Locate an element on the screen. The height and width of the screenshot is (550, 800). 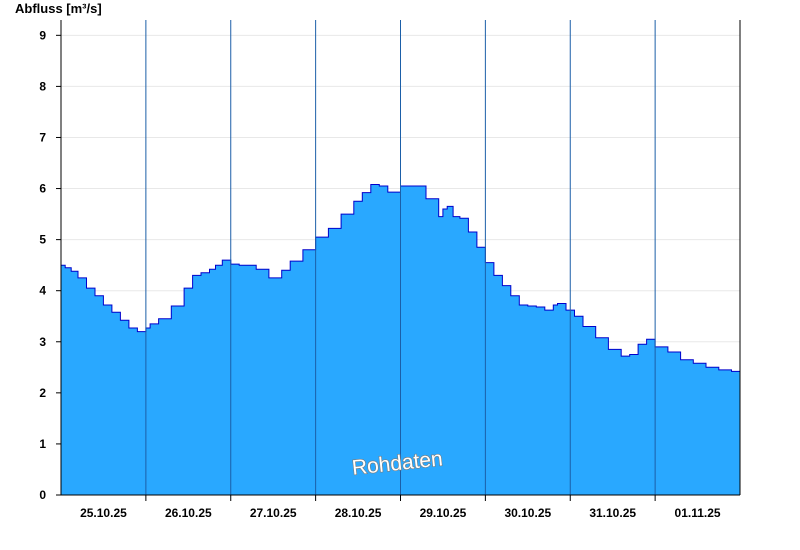
y-tick-label: 2 is located at coordinates (42, 393).